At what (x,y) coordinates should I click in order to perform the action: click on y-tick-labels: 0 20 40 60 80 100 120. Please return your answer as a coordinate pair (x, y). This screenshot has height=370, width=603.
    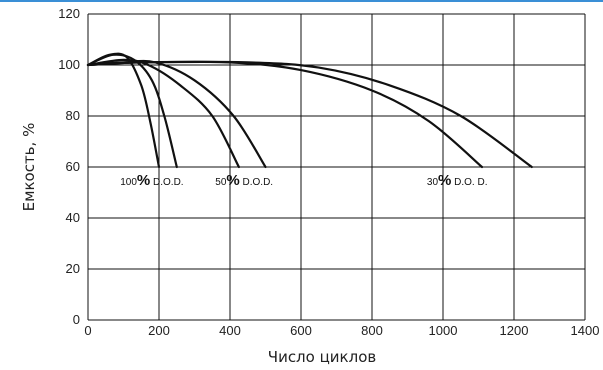
    Looking at the image, I should click on (69, 166).